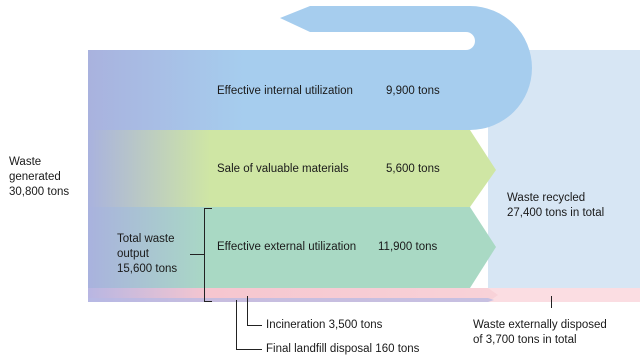 This screenshot has height=358, width=640. I want to click on waste-generated-label: Waste generated 30,800 tons, so click(39, 177).